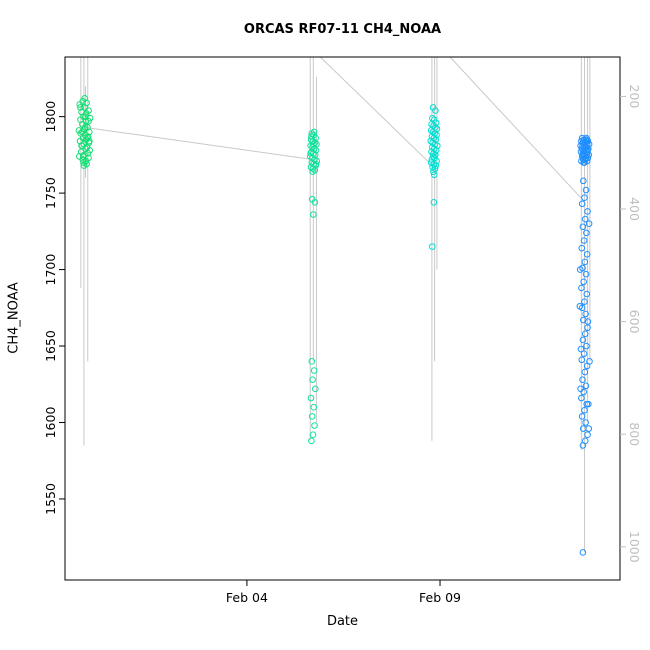 This screenshot has height=650, width=650. What do you see at coordinates (50, 117) in the screenshot?
I see `y-tick-label: 1800` at bounding box center [50, 117].